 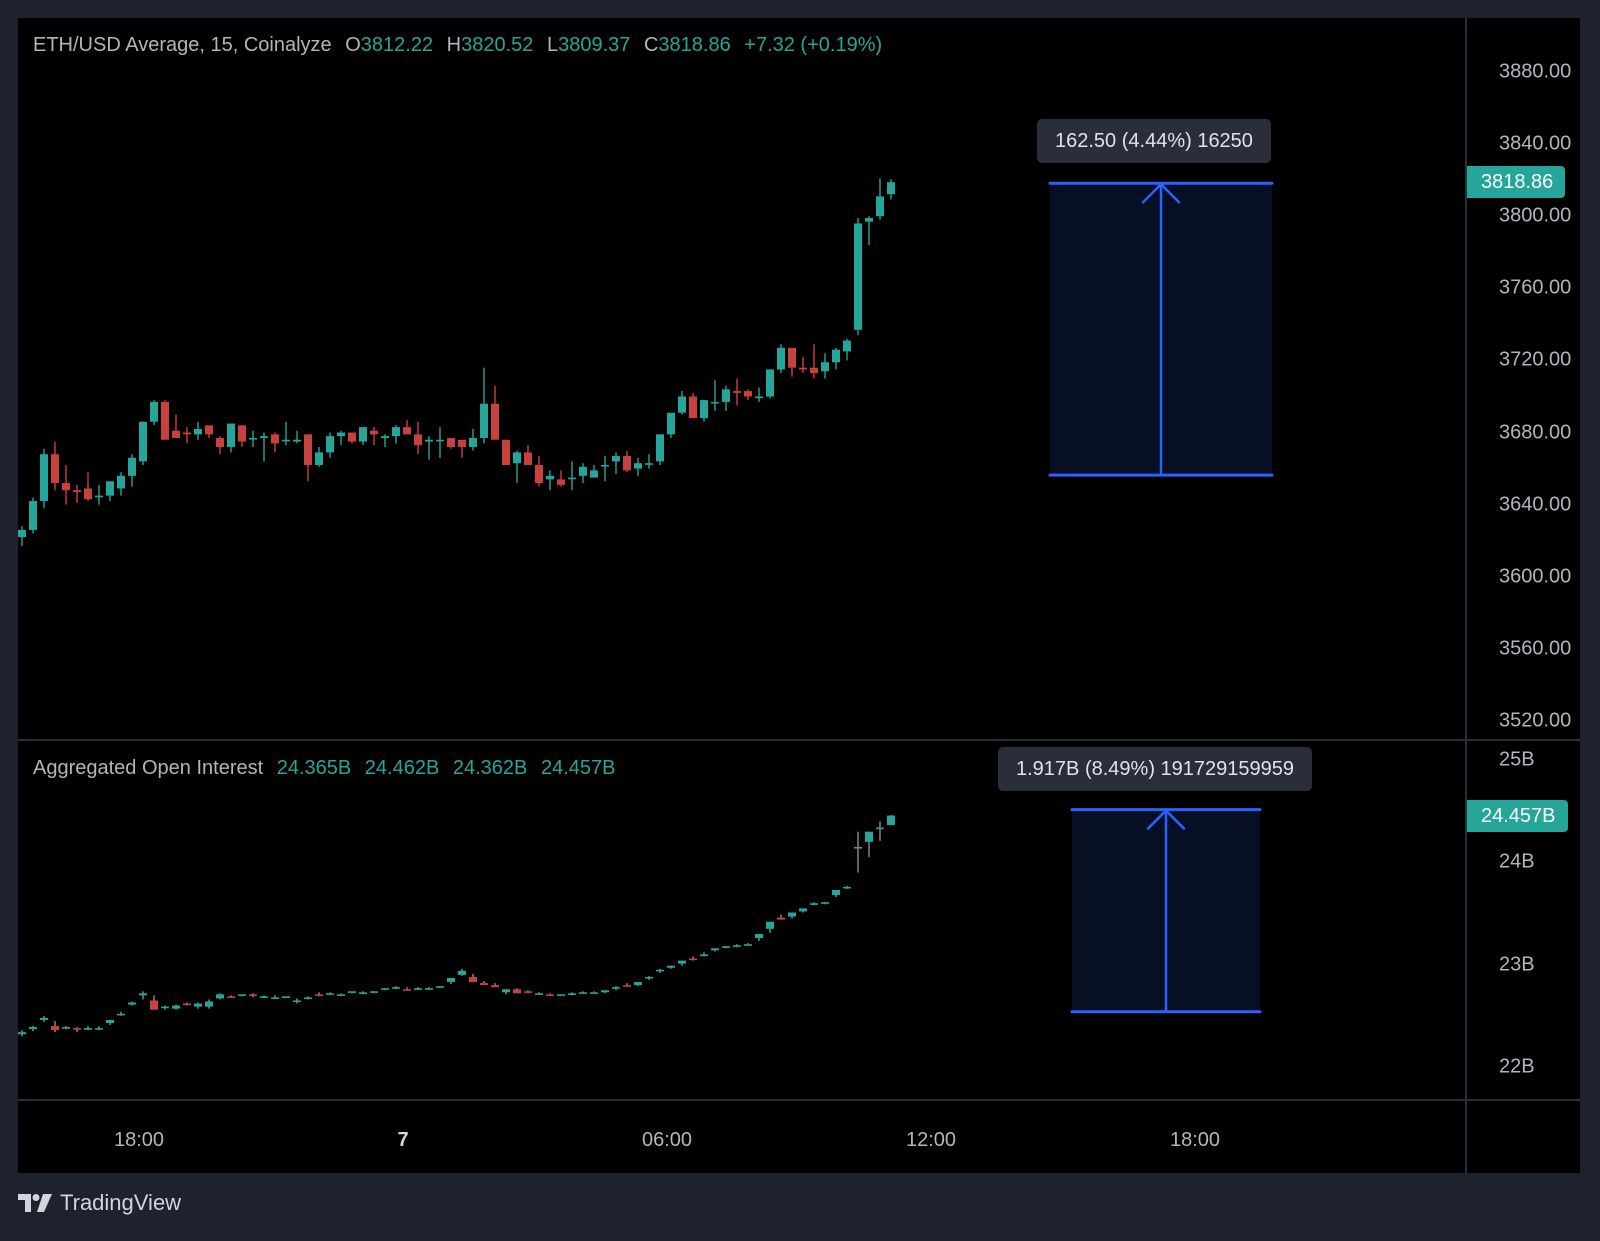 What do you see at coordinates (1466, 595) in the screenshot?
I see `price-axis-divider` at bounding box center [1466, 595].